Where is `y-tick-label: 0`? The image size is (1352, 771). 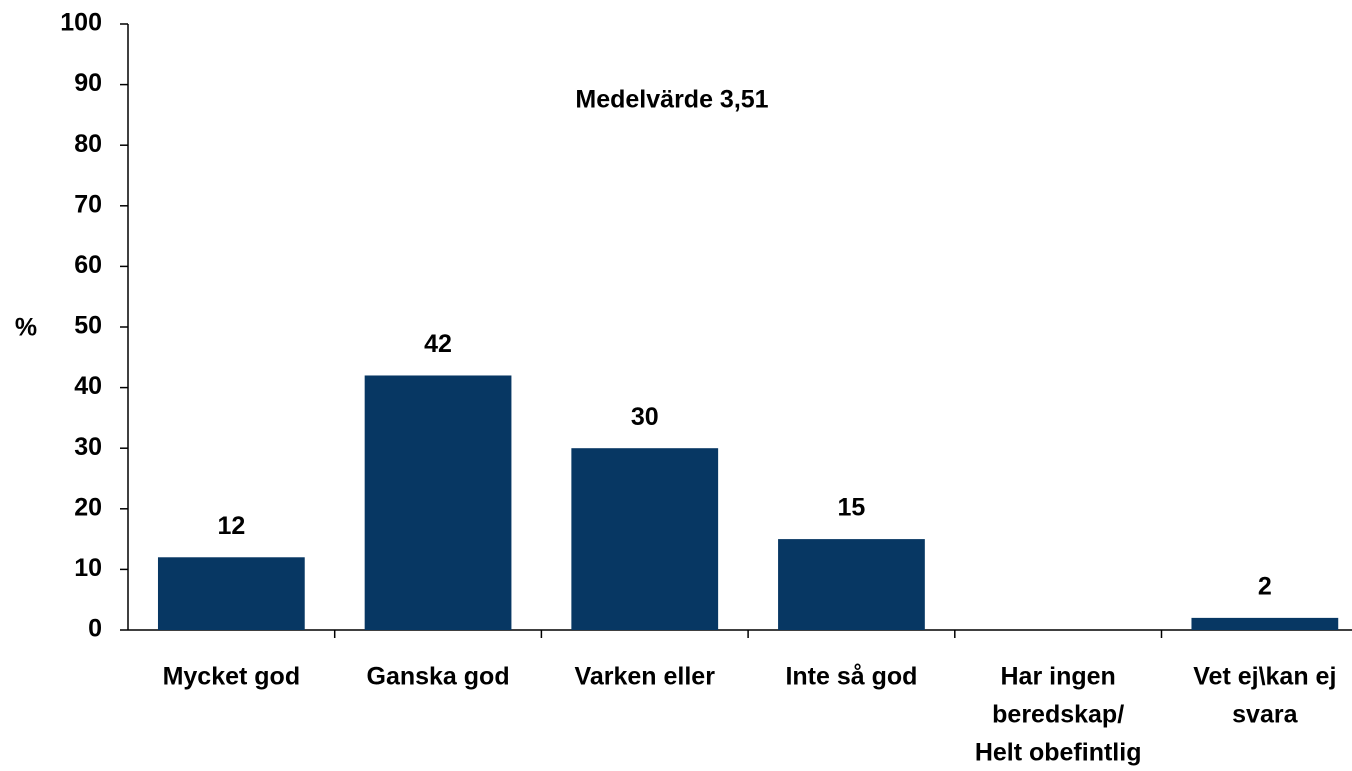 y-tick-label: 0 is located at coordinates (95, 629).